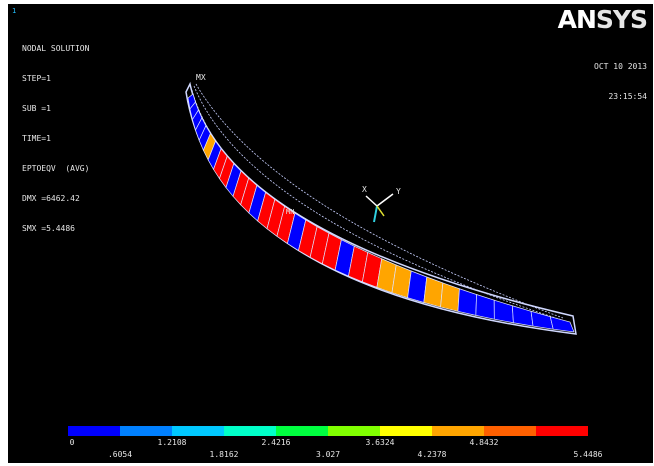 The image size is (654, 466). What do you see at coordinates (398, 191) in the screenshot?
I see `triad-y-label: Y` at bounding box center [398, 191].